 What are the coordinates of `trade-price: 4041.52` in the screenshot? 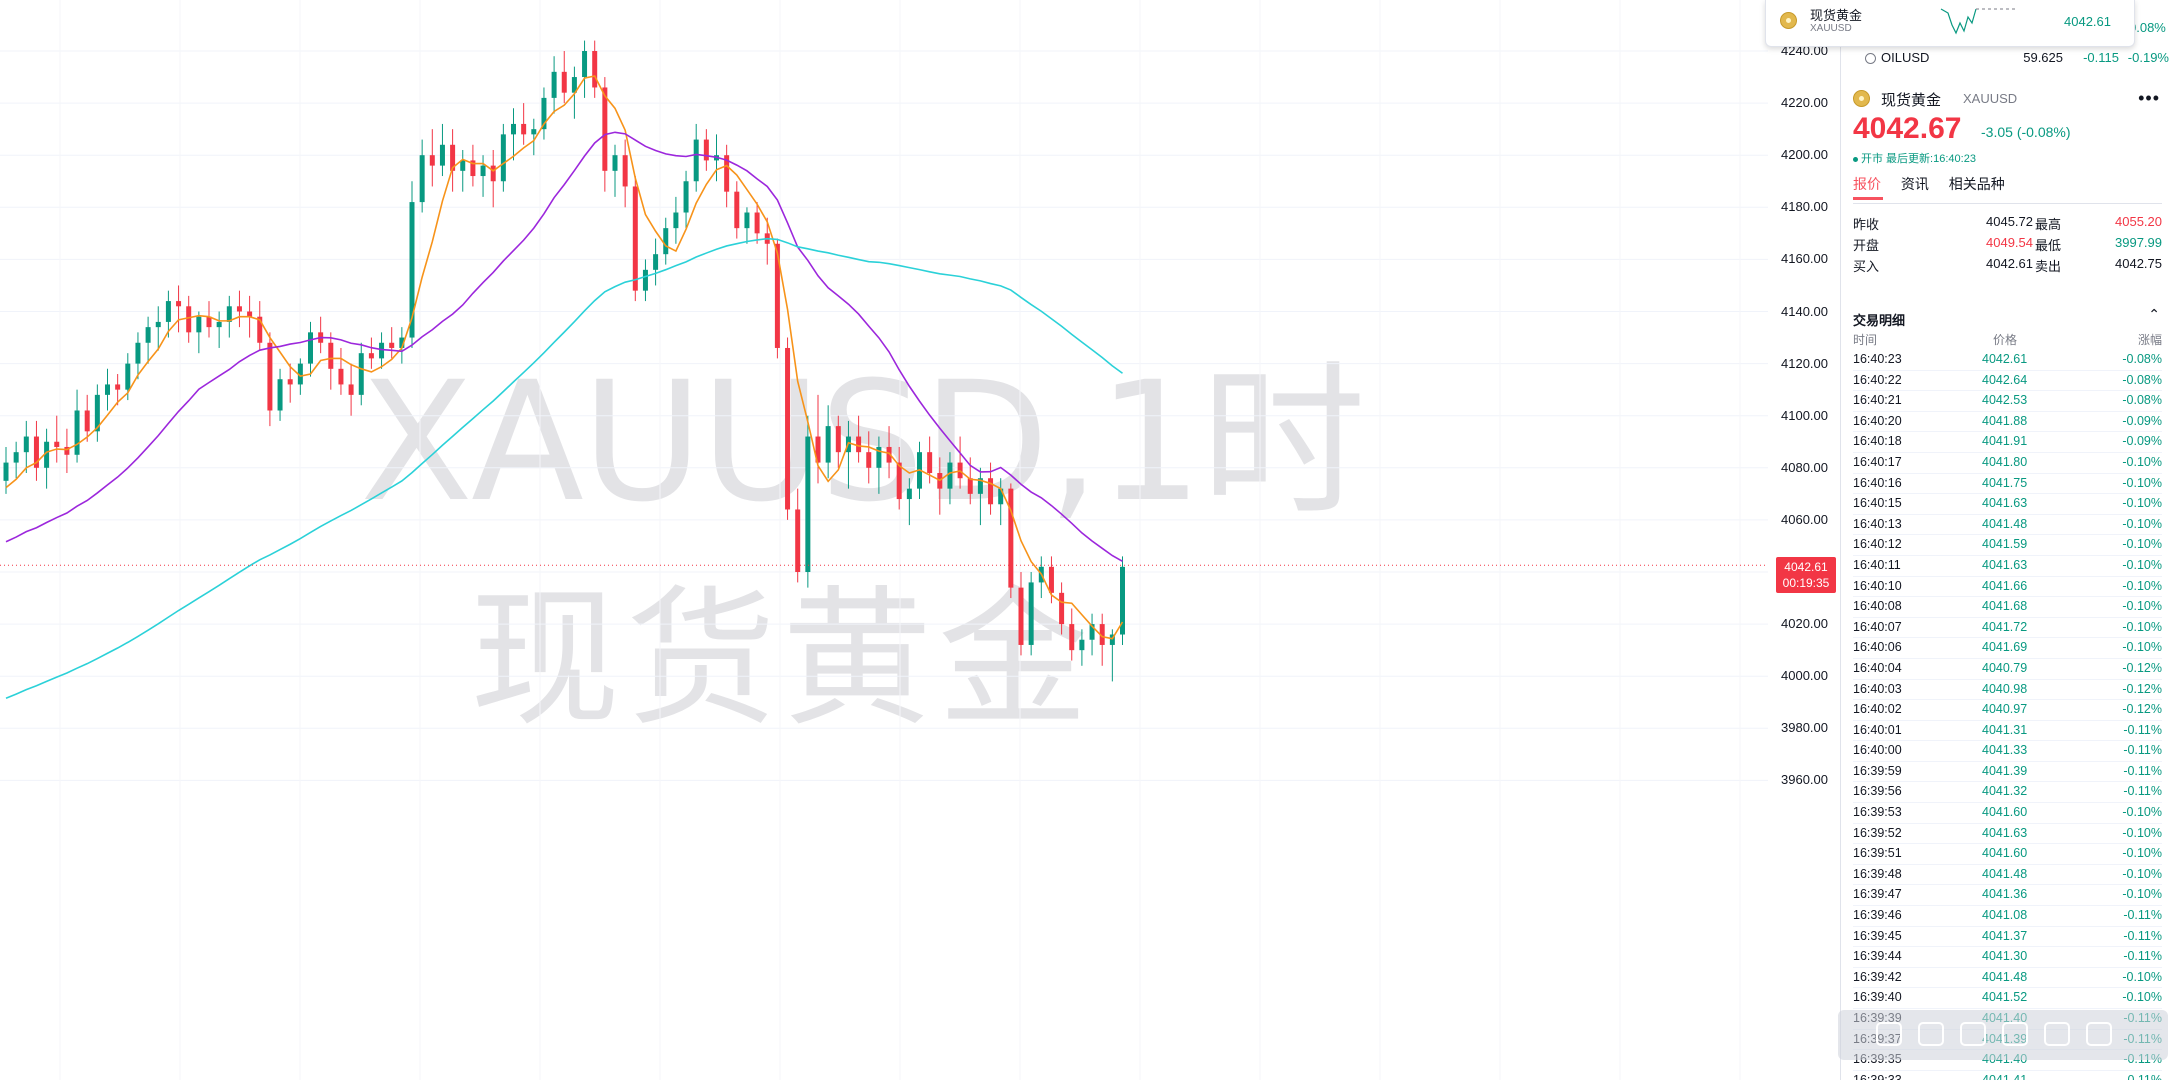 It's located at (2005, 997).